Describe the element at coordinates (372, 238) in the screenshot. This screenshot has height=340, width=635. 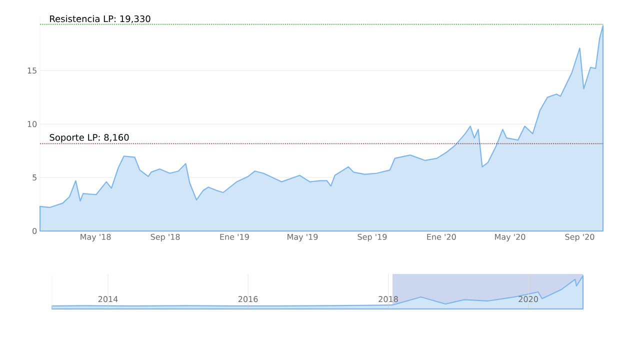
I see `x-tick-label: Sep '19` at that location.